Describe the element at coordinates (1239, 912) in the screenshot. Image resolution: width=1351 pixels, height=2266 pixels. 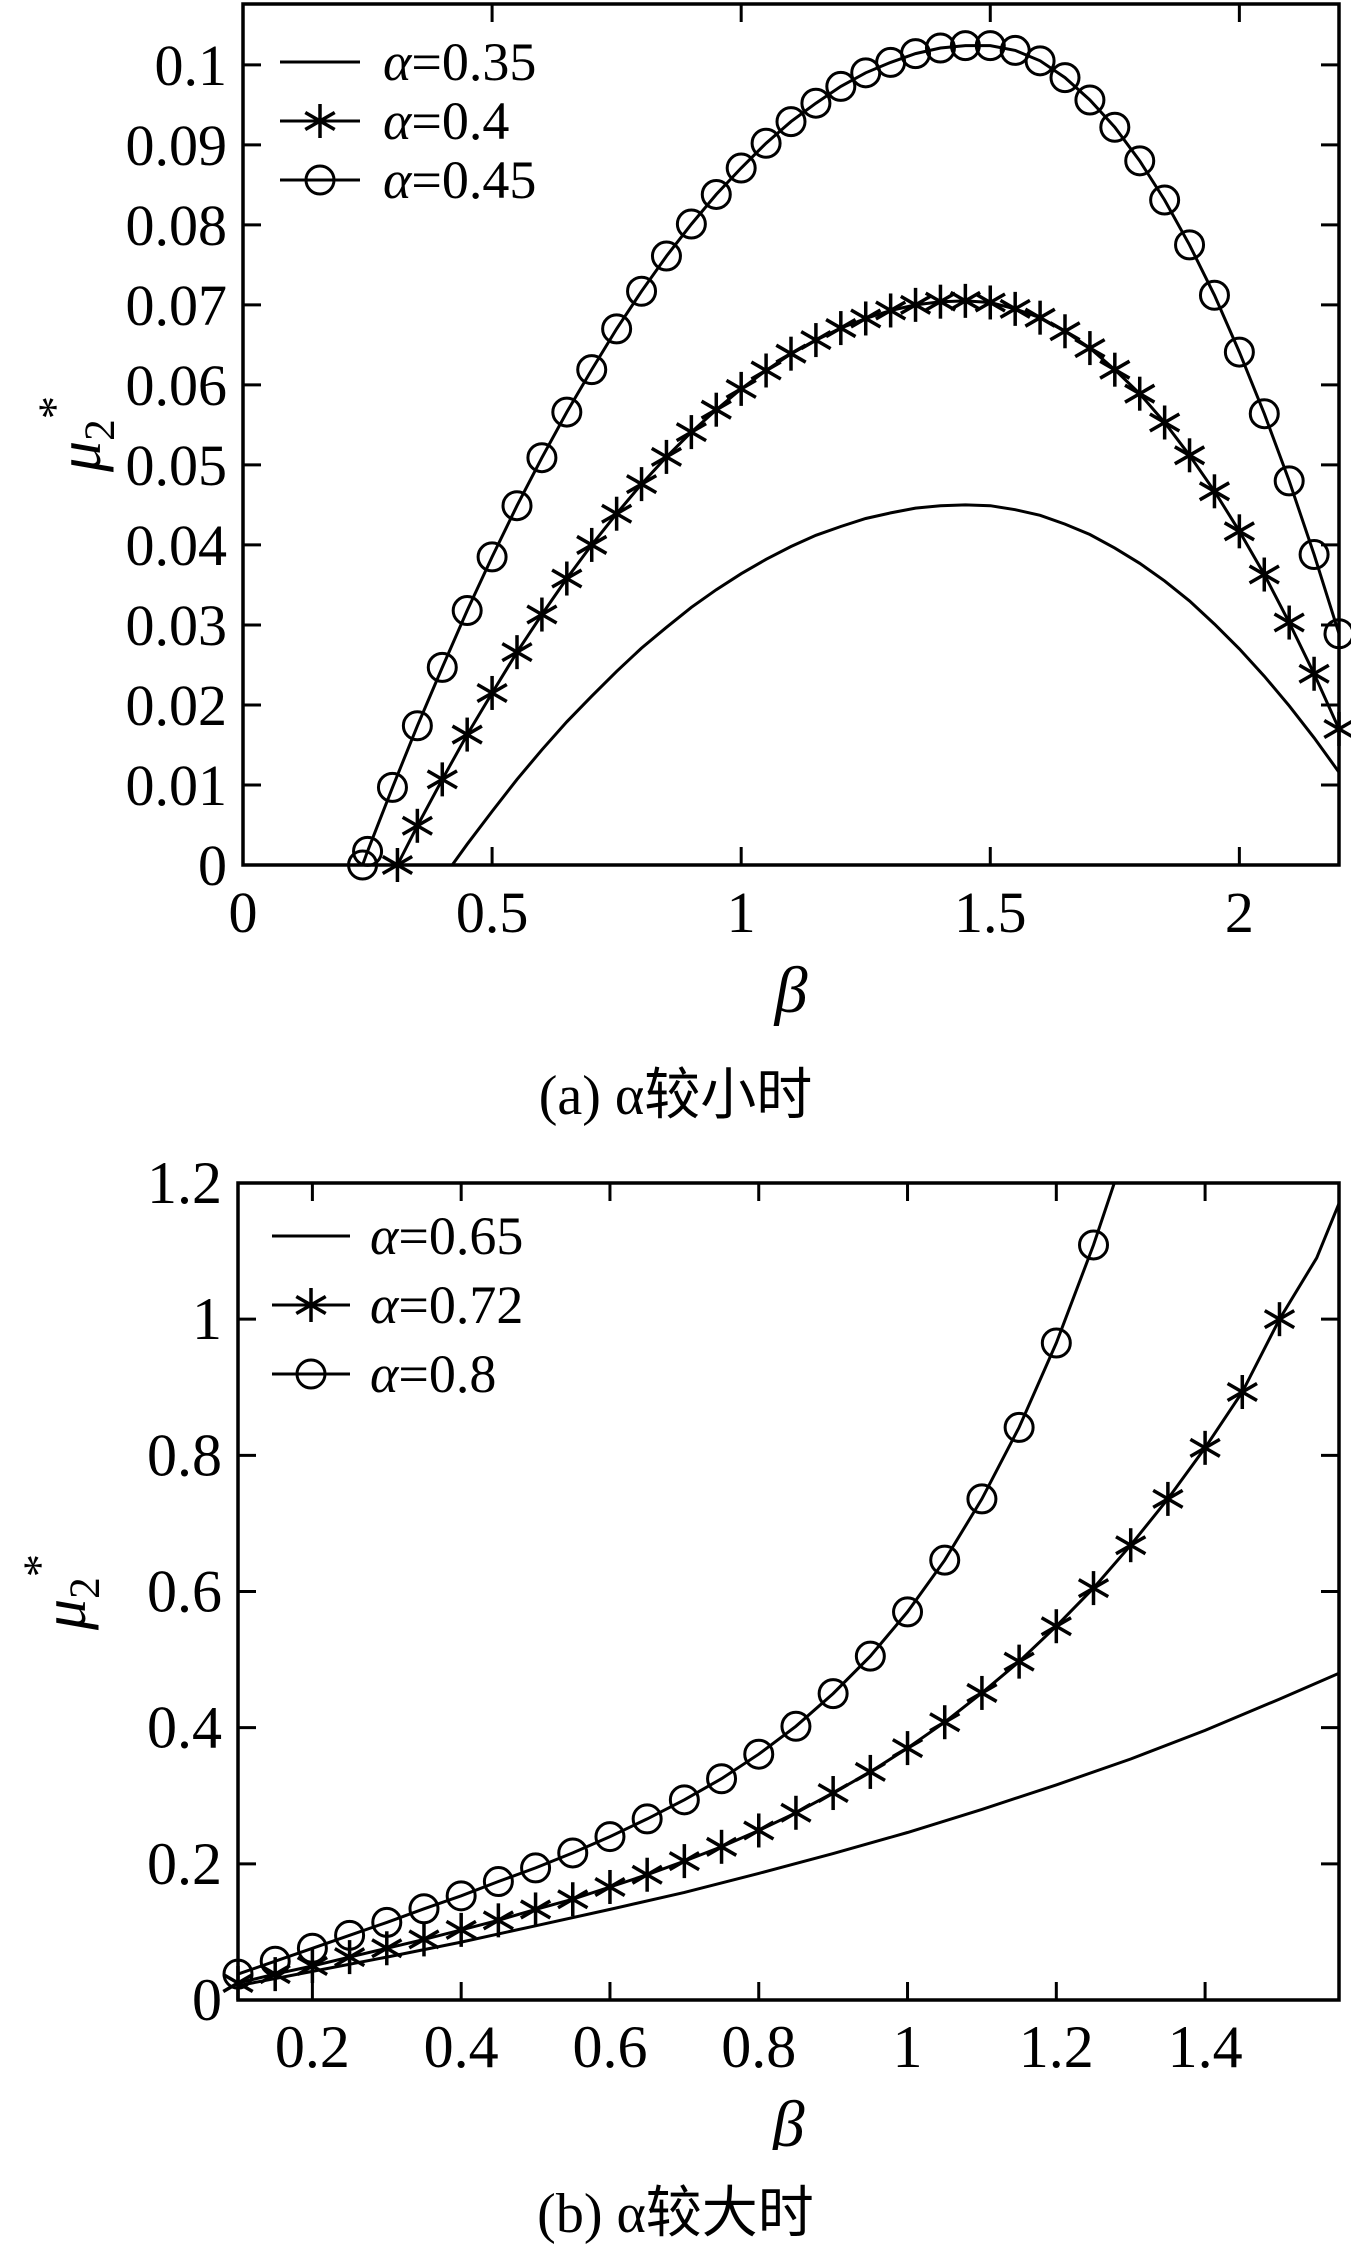
I see `svg-text: 2` at that location.